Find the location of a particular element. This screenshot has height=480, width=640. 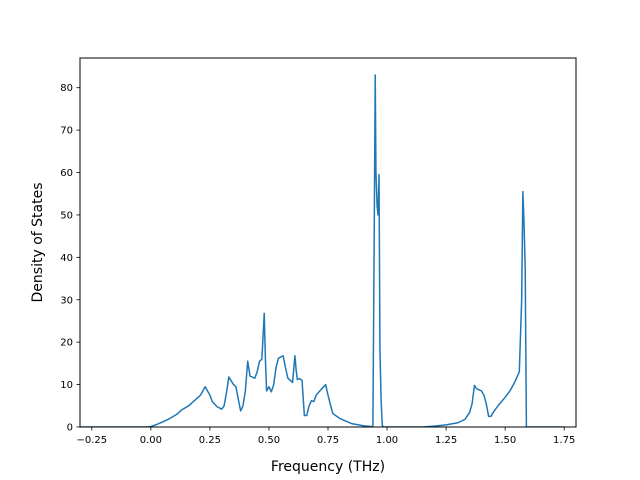

x-tick-label: 0.25 is located at coordinates (210, 440).